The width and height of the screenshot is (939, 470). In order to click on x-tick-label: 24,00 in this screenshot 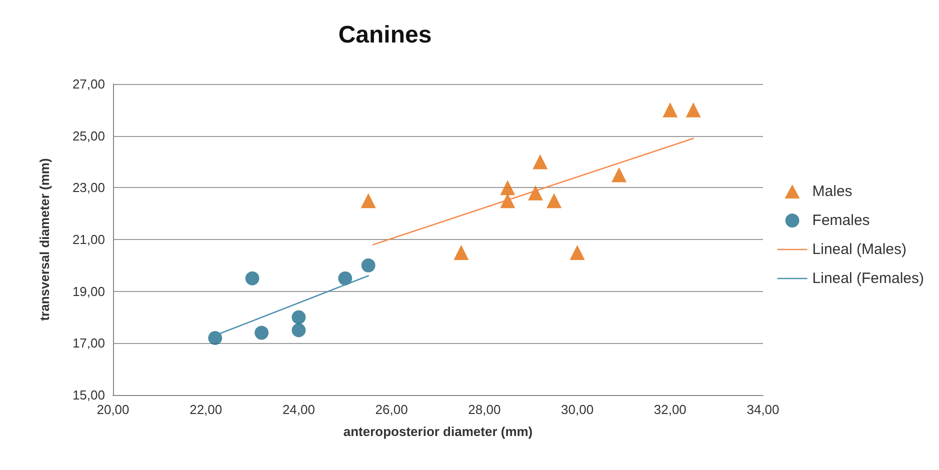, I will do `click(298, 409)`.